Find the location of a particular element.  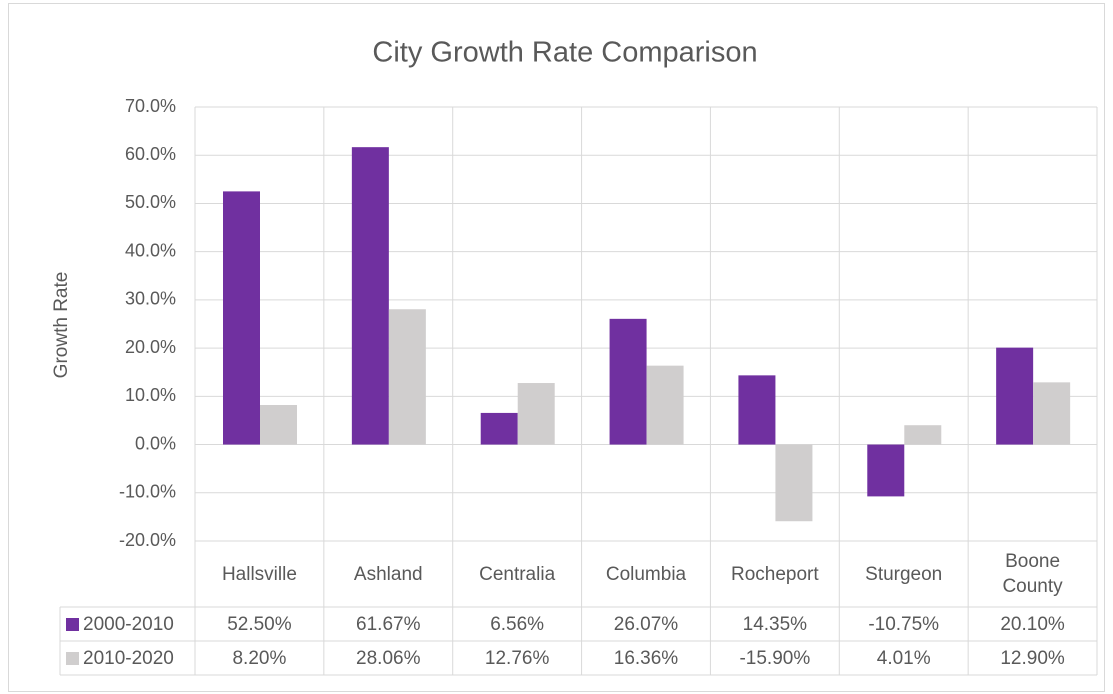

category-label: Hallsville is located at coordinates (259, 574).